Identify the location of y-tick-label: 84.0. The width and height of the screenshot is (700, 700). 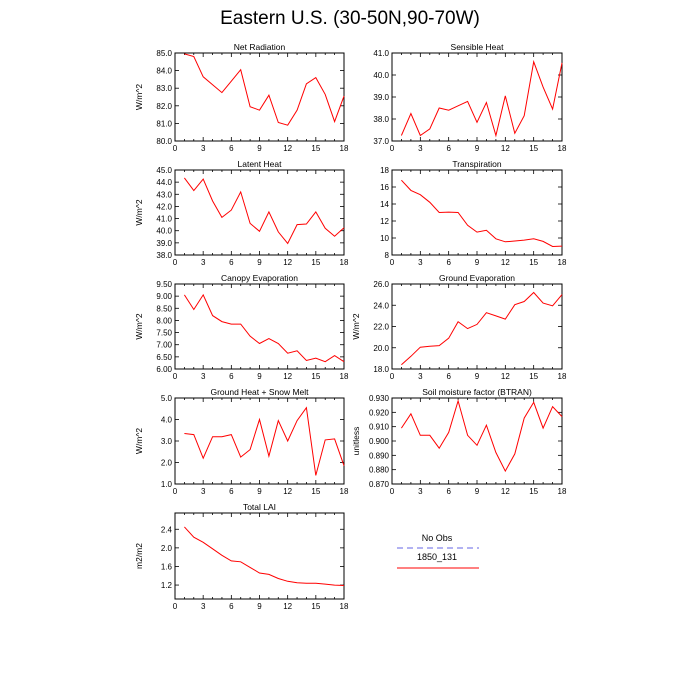
(164, 71).